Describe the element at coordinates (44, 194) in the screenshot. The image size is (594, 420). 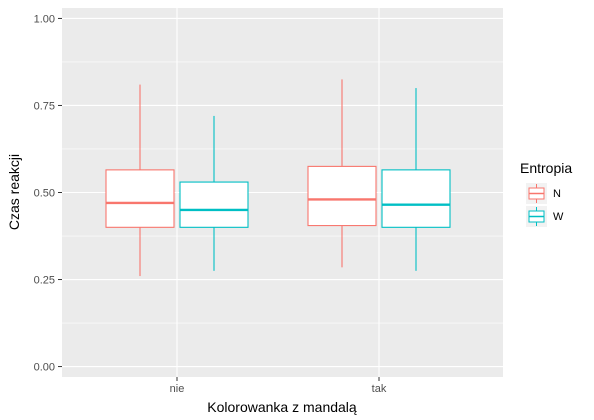
I see `y-tick-label: 0.50` at that location.